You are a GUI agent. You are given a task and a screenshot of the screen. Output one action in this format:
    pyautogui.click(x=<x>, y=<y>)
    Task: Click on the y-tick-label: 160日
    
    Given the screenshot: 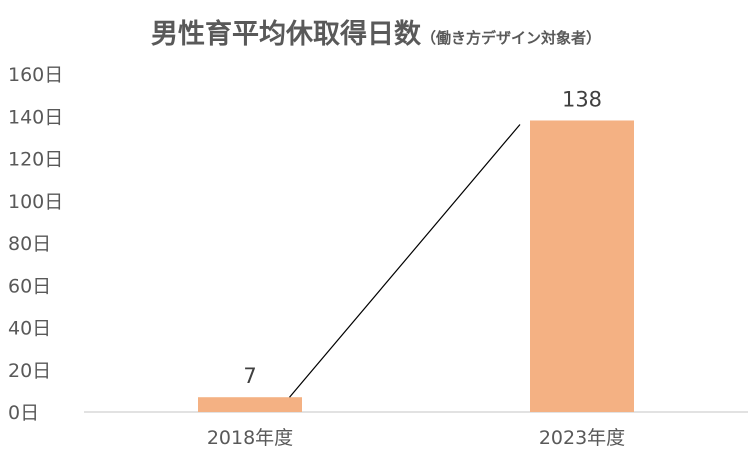 What is the action you would take?
    pyautogui.click(x=35, y=75)
    